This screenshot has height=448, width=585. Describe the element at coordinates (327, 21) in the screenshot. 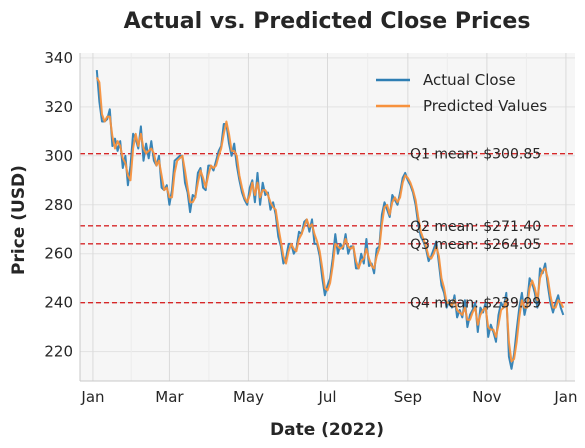

I see `chart-title: Actual vs. Predicted Close Prices` at that location.